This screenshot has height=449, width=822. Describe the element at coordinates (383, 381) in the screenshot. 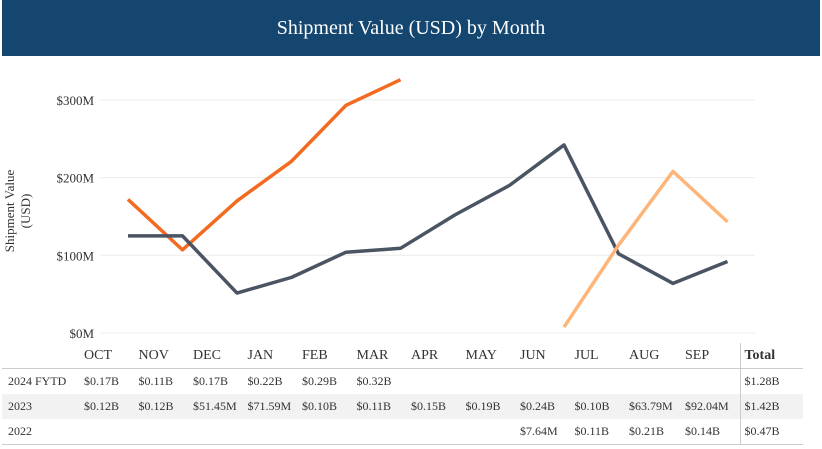

I see `table-cell: $0.32B` at that location.